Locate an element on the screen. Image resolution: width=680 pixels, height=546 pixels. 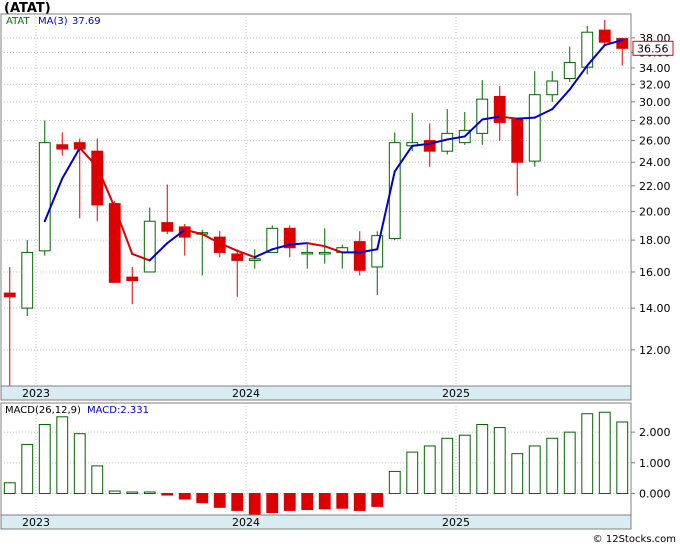
last-price-tag: 36.56 is located at coordinates (653, 48).